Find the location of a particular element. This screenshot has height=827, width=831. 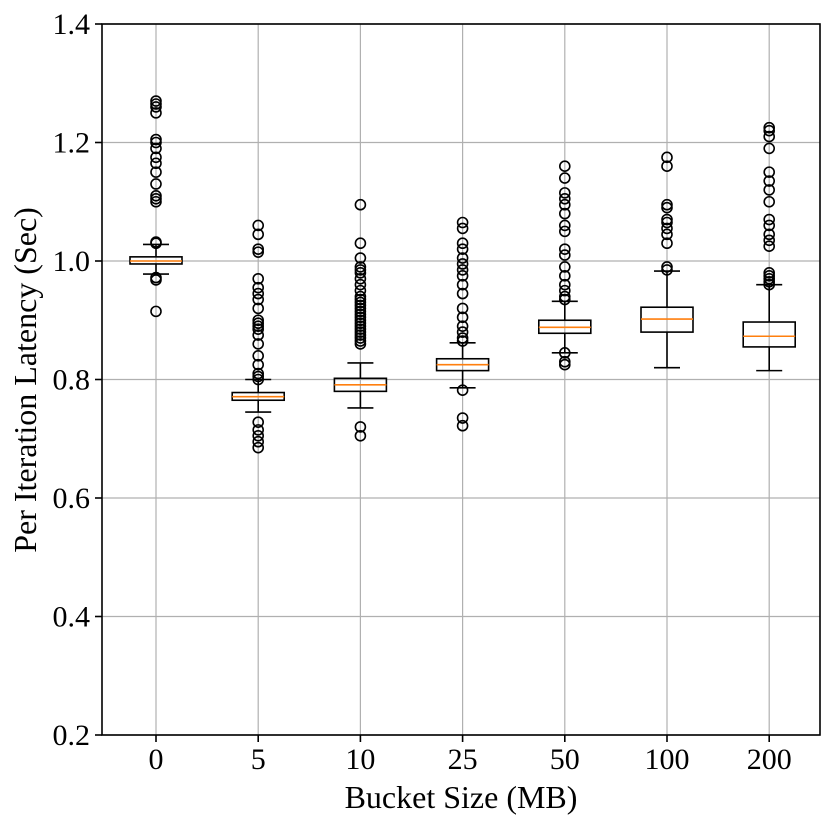

y-tick-label: 0.4 is located at coordinates (72, 617).